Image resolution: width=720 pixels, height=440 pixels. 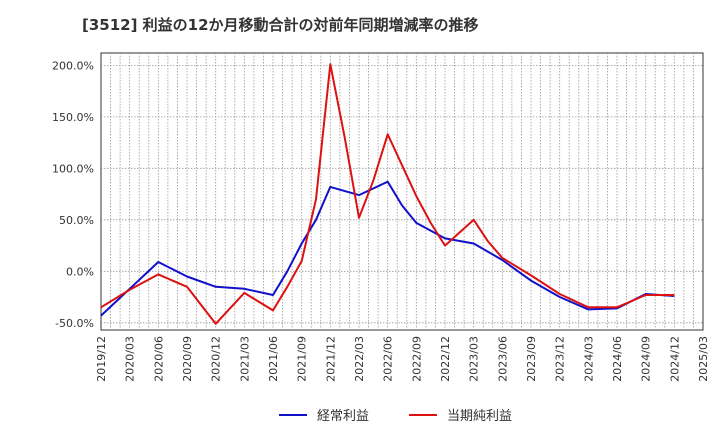 I want to click on legend-item-series-1: 当期純利益, so click(x=460, y=414).